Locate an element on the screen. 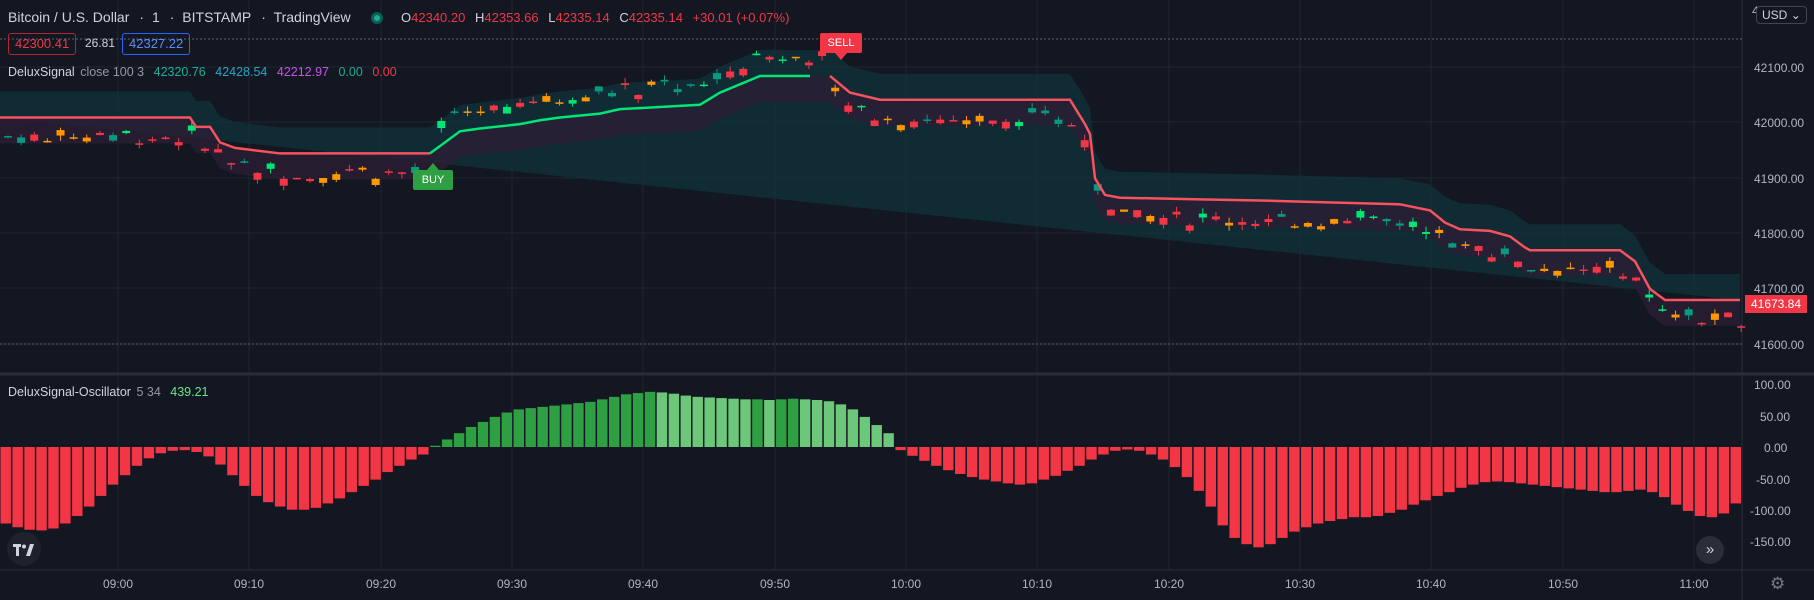 This screenshot has width=1814, height=600. source-label: TradingView is located at coordinates (312, 17).